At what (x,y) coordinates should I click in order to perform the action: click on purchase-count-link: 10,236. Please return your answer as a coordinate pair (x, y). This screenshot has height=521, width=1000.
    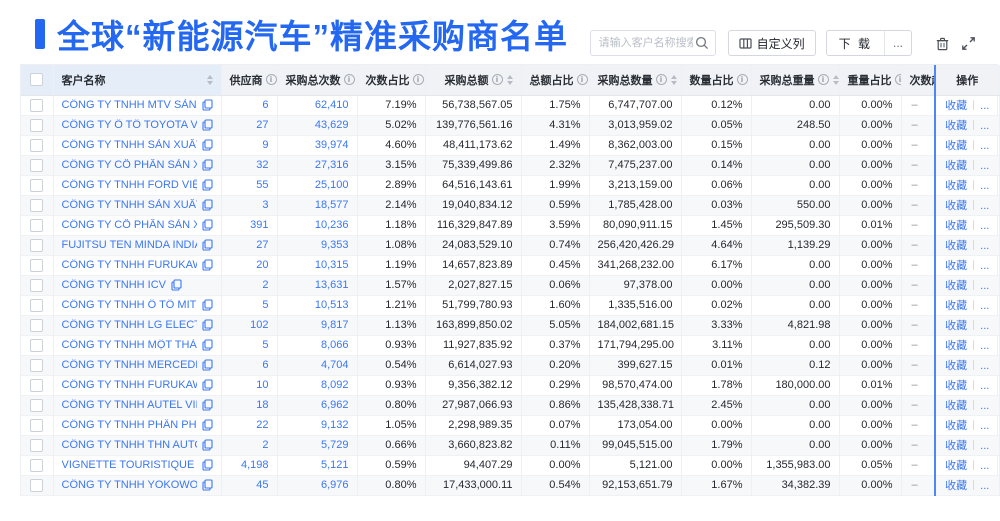
    Looking at the image, I should click on (317, 225).